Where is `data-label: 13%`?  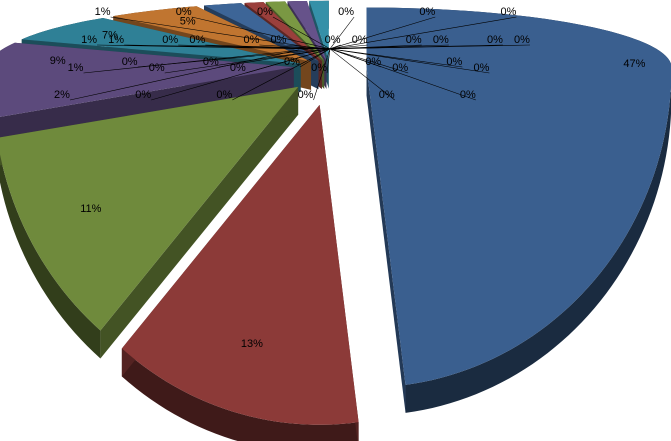
data-label: 13% is located at coordinates (252, 344).